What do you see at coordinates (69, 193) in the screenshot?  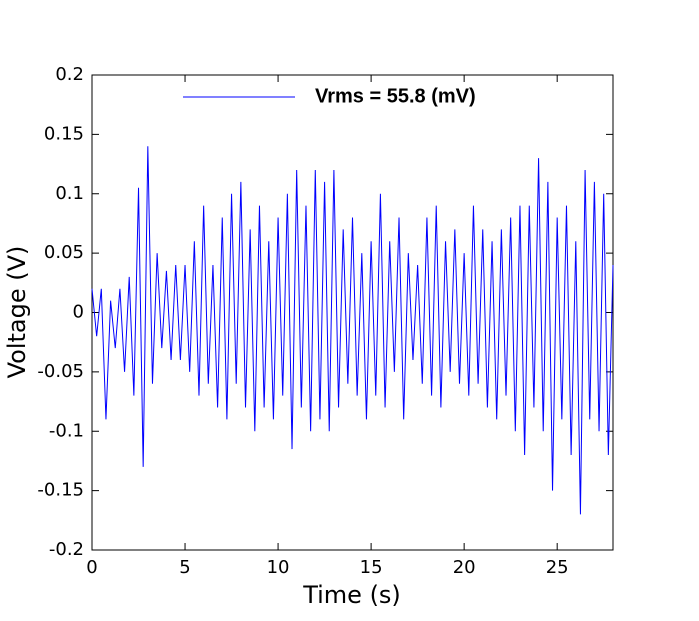 I see `y-tick-label: 0.1` at bounding box center [69, 193].